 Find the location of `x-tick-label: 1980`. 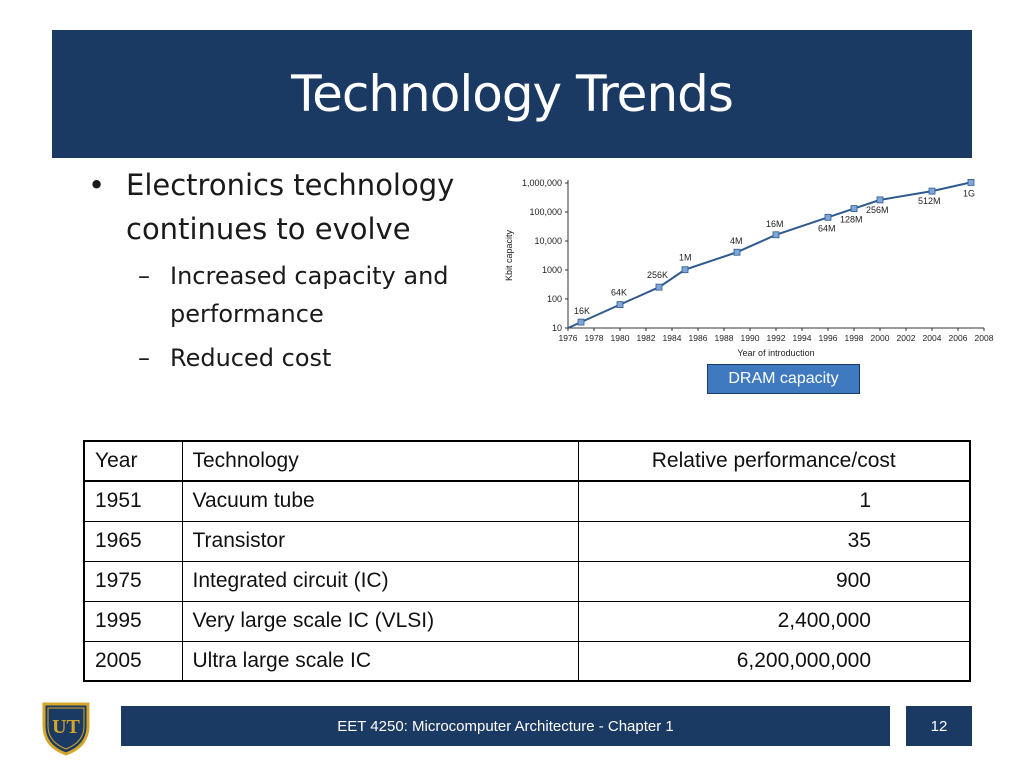

x-tick-label: 1980 is located at coordinates (620, 338).